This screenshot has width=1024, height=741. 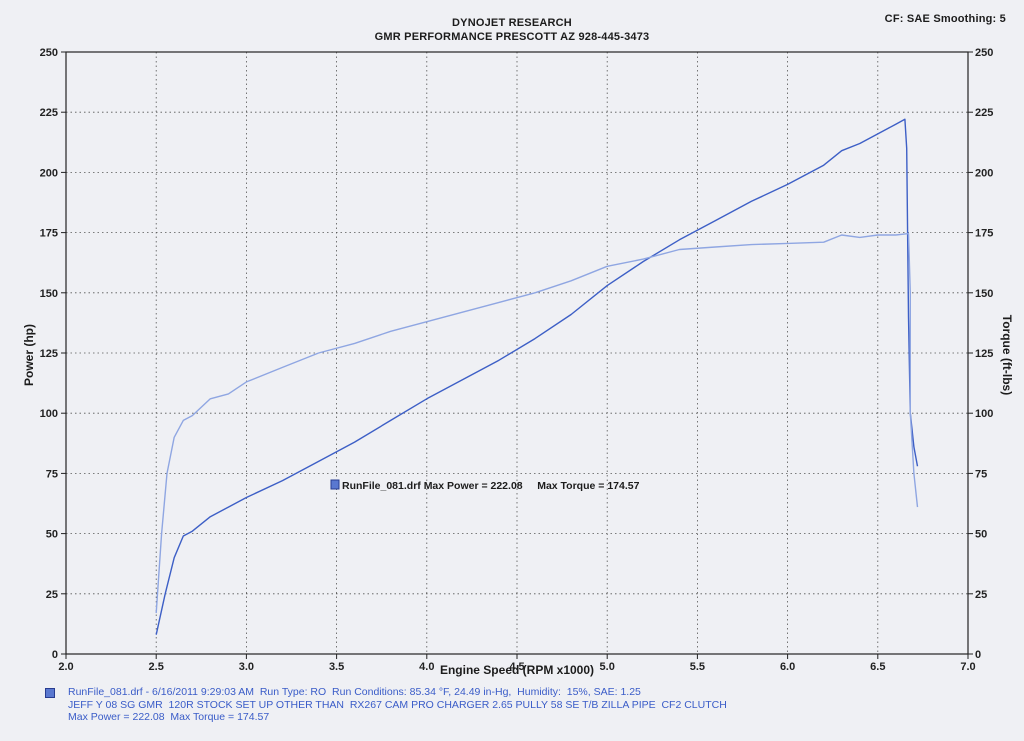 What do you see at coordinates (978, 655) in the screenshot?
I see `y2-tick-label: 0` at bounding box center [978, 655].